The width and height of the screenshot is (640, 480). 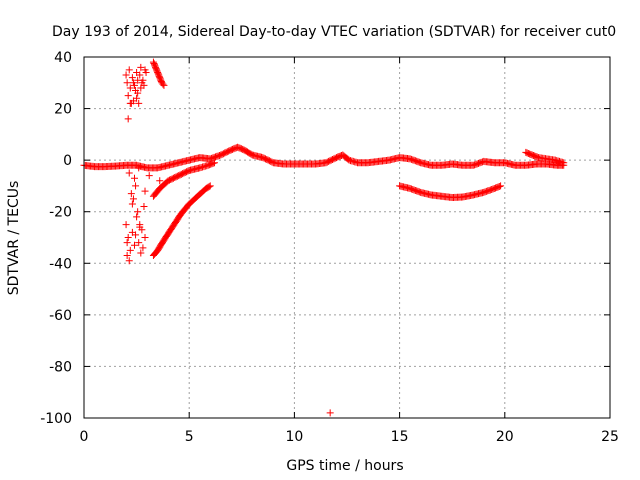 I want to click on y-tick-label: 40, so click(x=63, y=58).